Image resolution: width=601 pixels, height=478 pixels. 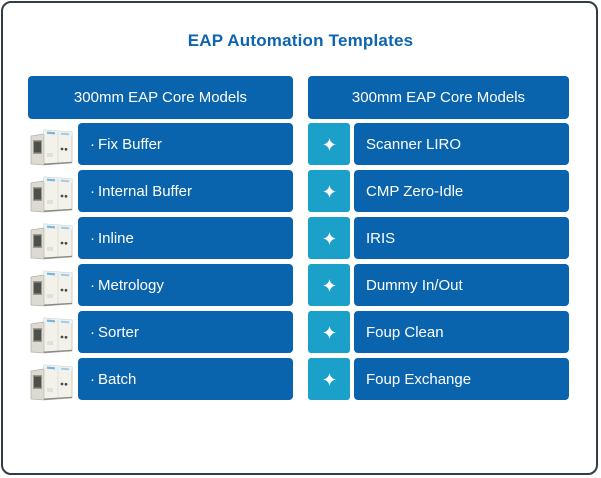 I want to click on page-title: EAP Automation Templates, so click(x=300, y=40).